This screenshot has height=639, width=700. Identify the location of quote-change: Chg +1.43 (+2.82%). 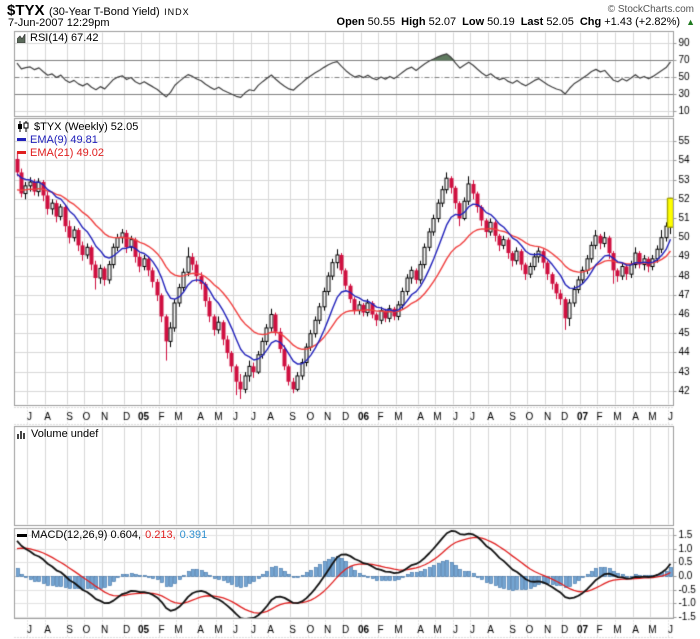
(630, 22).